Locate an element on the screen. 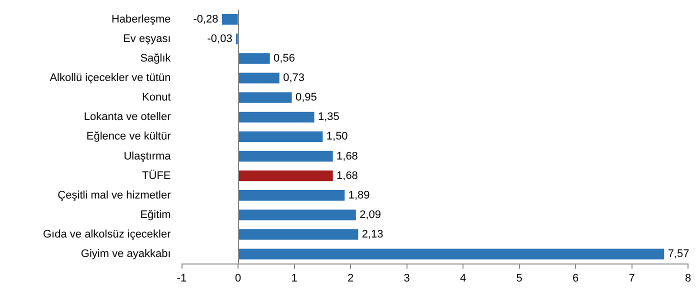 This screenshot has height=292, width=700. data-label: 2,09 is located at coordinates (371, 214).